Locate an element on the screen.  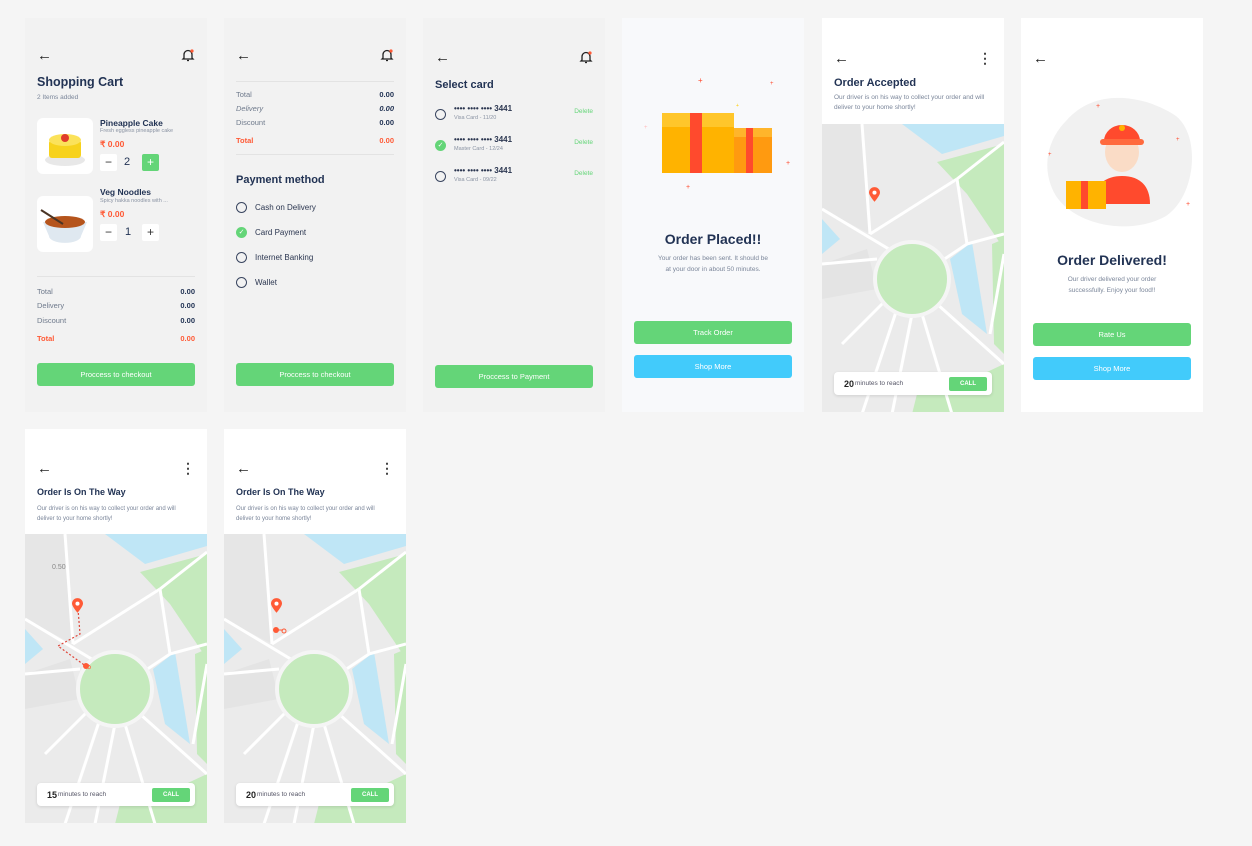
item-qty: 2 is located at coordinates (127, 162).